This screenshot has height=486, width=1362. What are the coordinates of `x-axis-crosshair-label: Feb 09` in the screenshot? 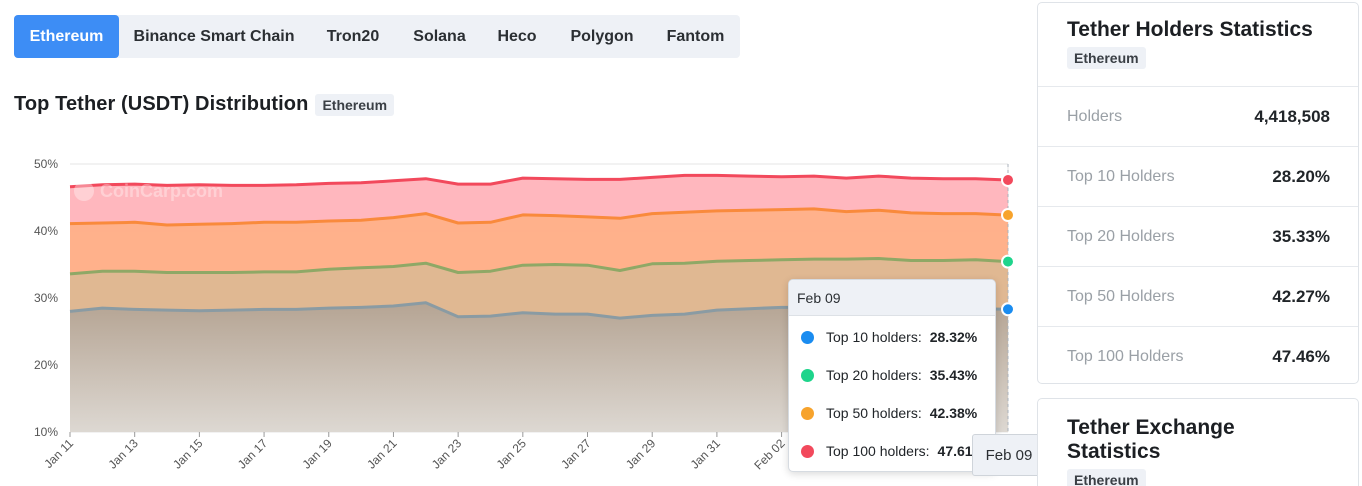 It's located at (1009, 455).